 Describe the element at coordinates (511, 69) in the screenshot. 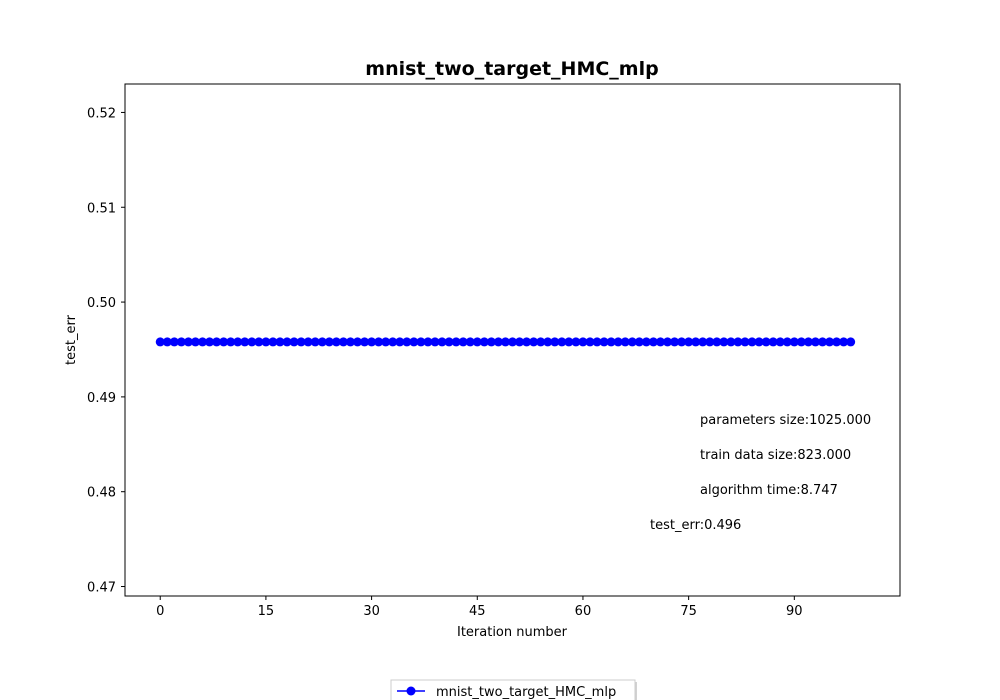

I see `chart-title: mnist_two_target_HMC_mlp` at that location.